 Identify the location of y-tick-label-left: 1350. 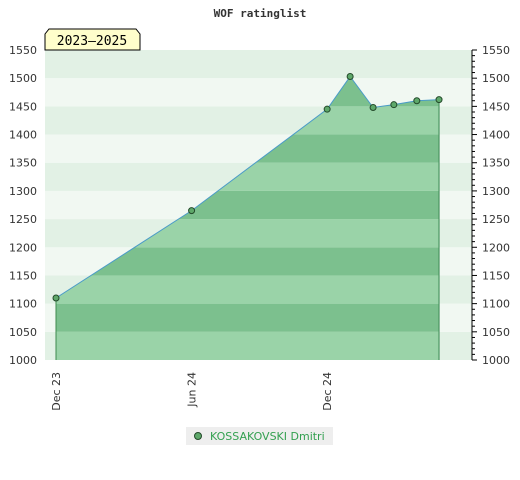
(23, 163).